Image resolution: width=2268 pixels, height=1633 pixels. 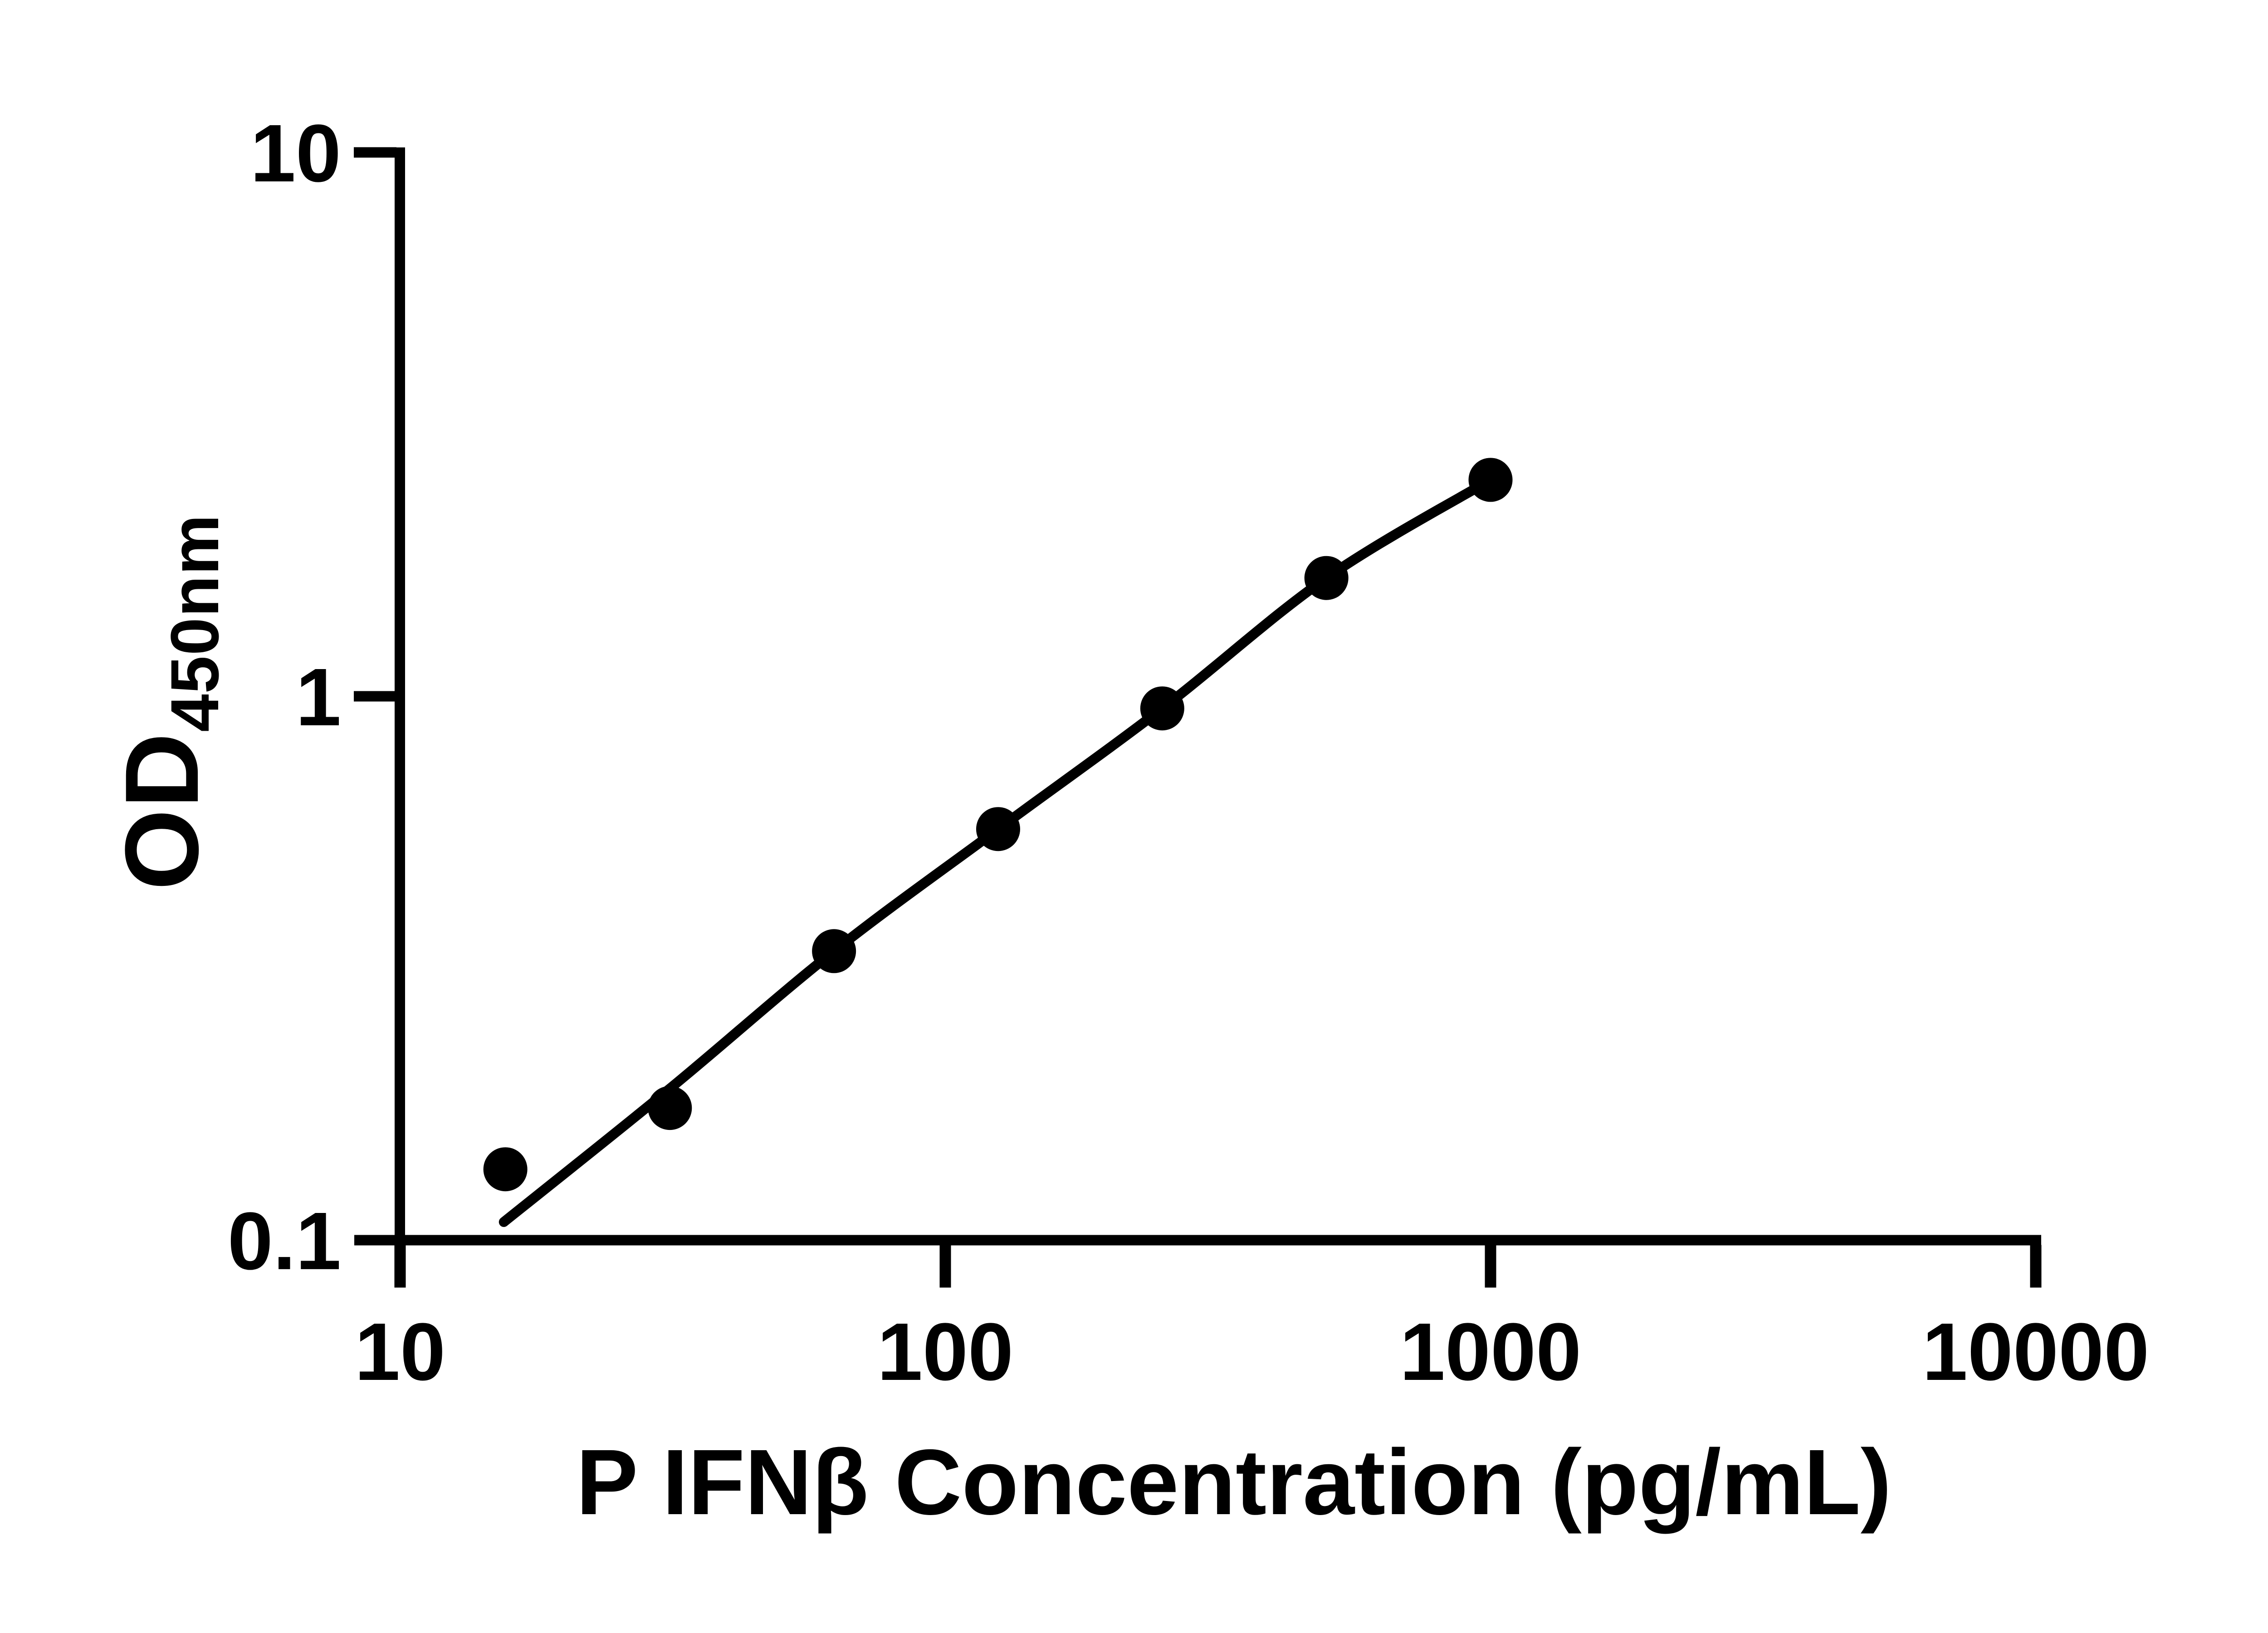 I want to click on data-point-62.5, so click(x=834, y=951).